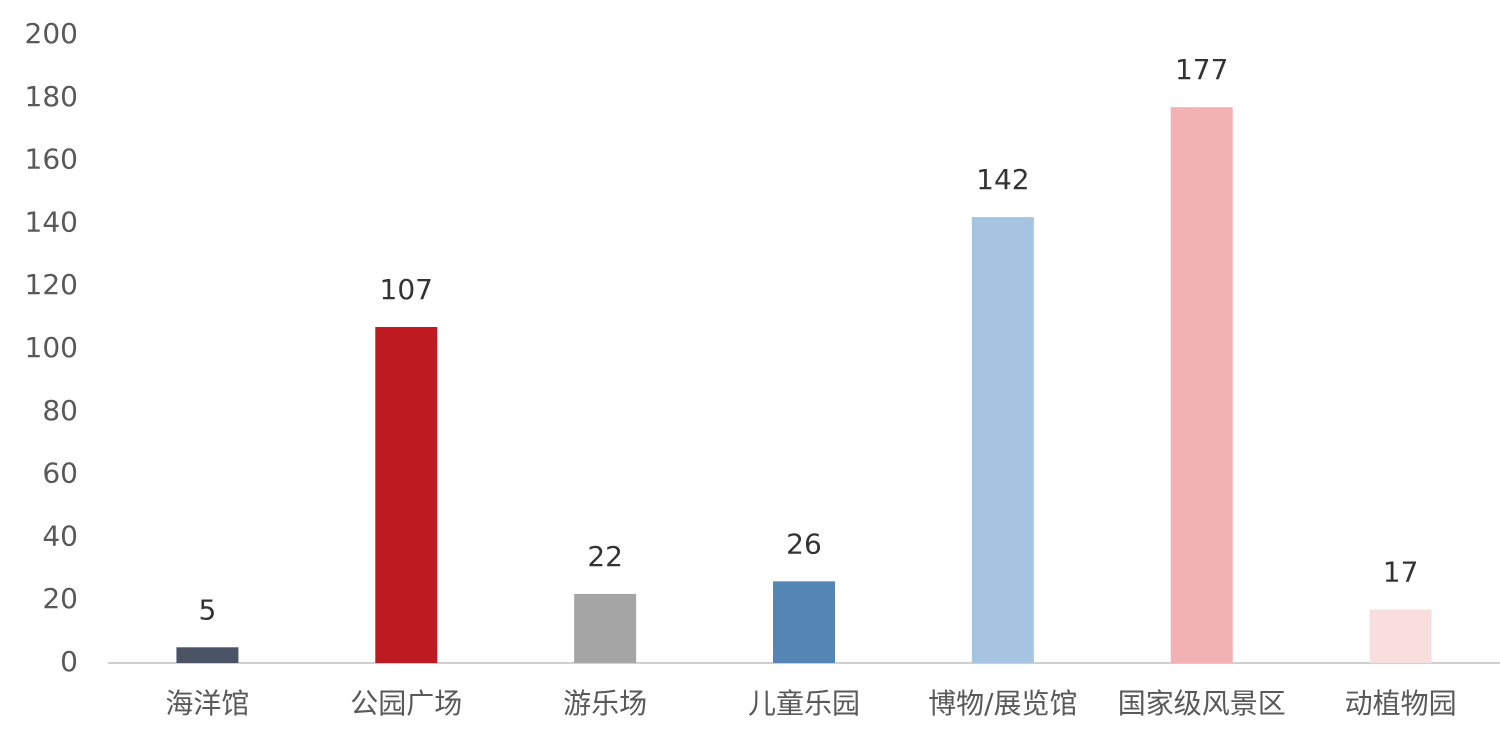 Image resolution: width=1500 pixels, height=746 pixels. What do you see at coordinates (804, 543) in the screenshot?
I see `data-label: 26` at bounding box center [804, 543].